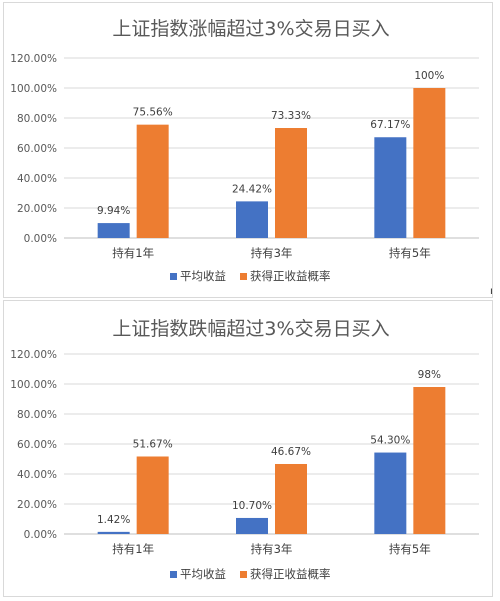  What do you see at coordinates (390, 441) in the screenshot?
I see `data-label: 54.30%` at bounding box center [390, 441].